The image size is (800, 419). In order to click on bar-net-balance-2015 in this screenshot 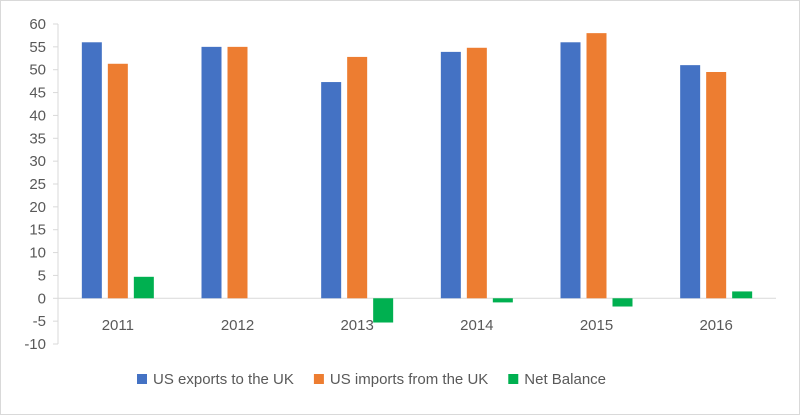, I will do `click(622, 302)`.